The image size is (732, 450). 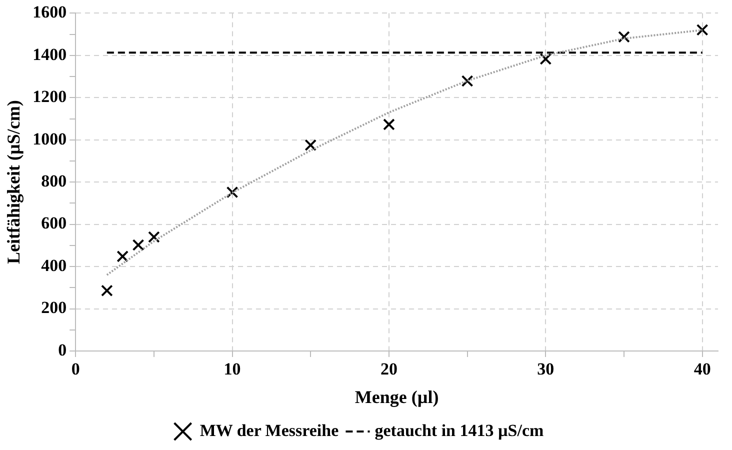 I want to click on y-tick-label: 1000, so click(x=49, y=138).